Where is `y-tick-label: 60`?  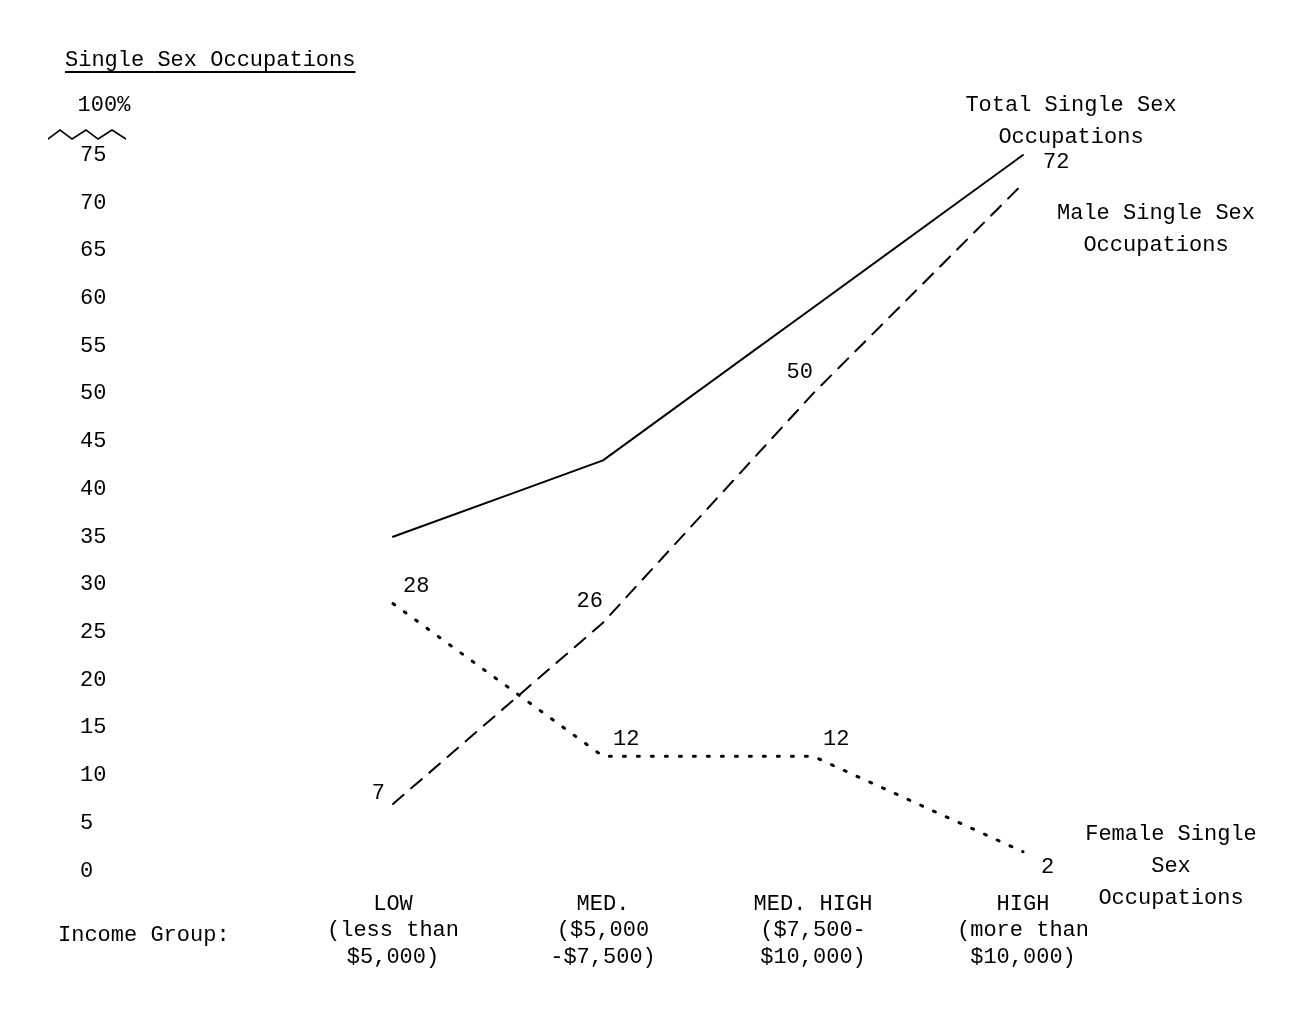 y-tick-label: 60 is located at coordinates (93, 298).